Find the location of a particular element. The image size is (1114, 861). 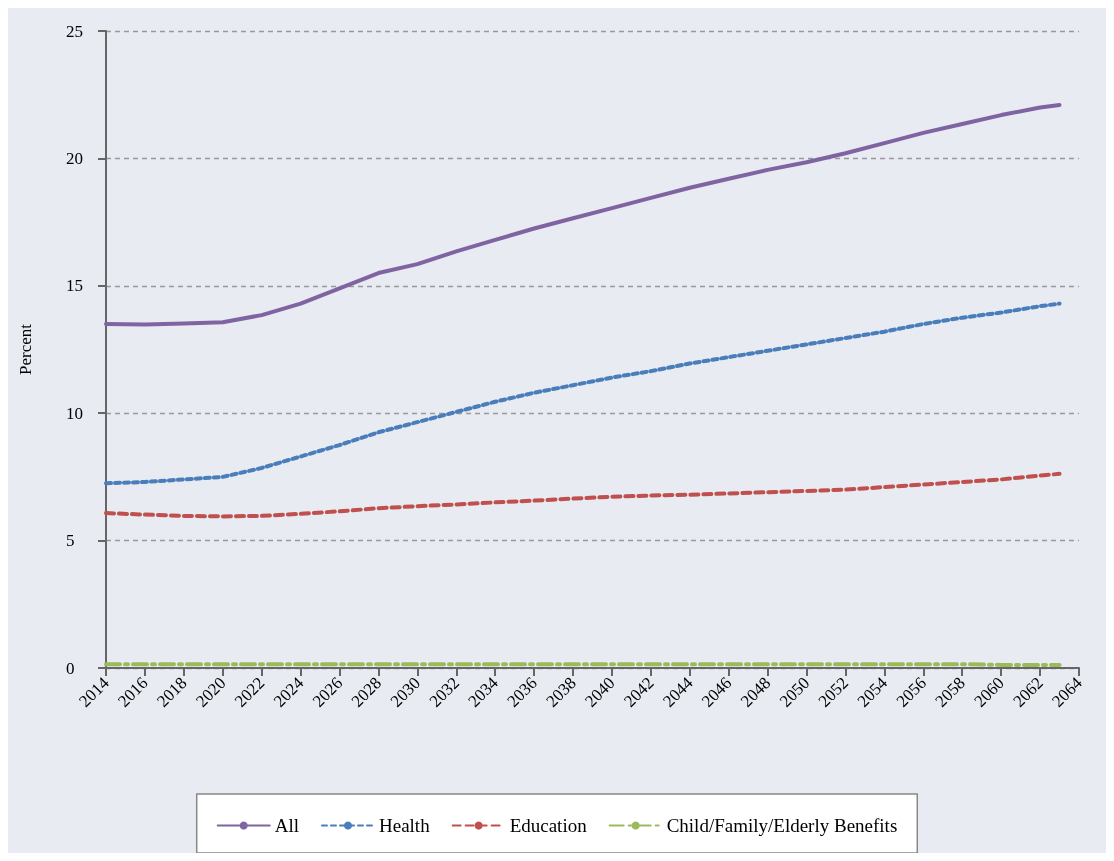

legend-label: Child/Family/Elderly Benefits is located at coordinates (782, 825).